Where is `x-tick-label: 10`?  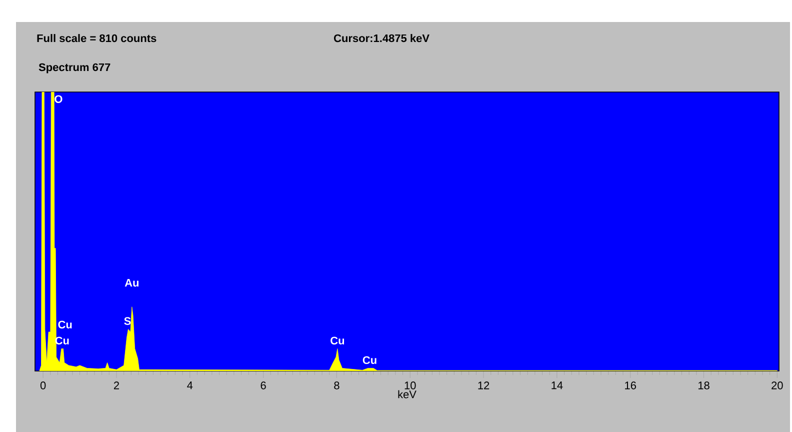 x-tick-label: 10 is located at coordinates (410, 386).